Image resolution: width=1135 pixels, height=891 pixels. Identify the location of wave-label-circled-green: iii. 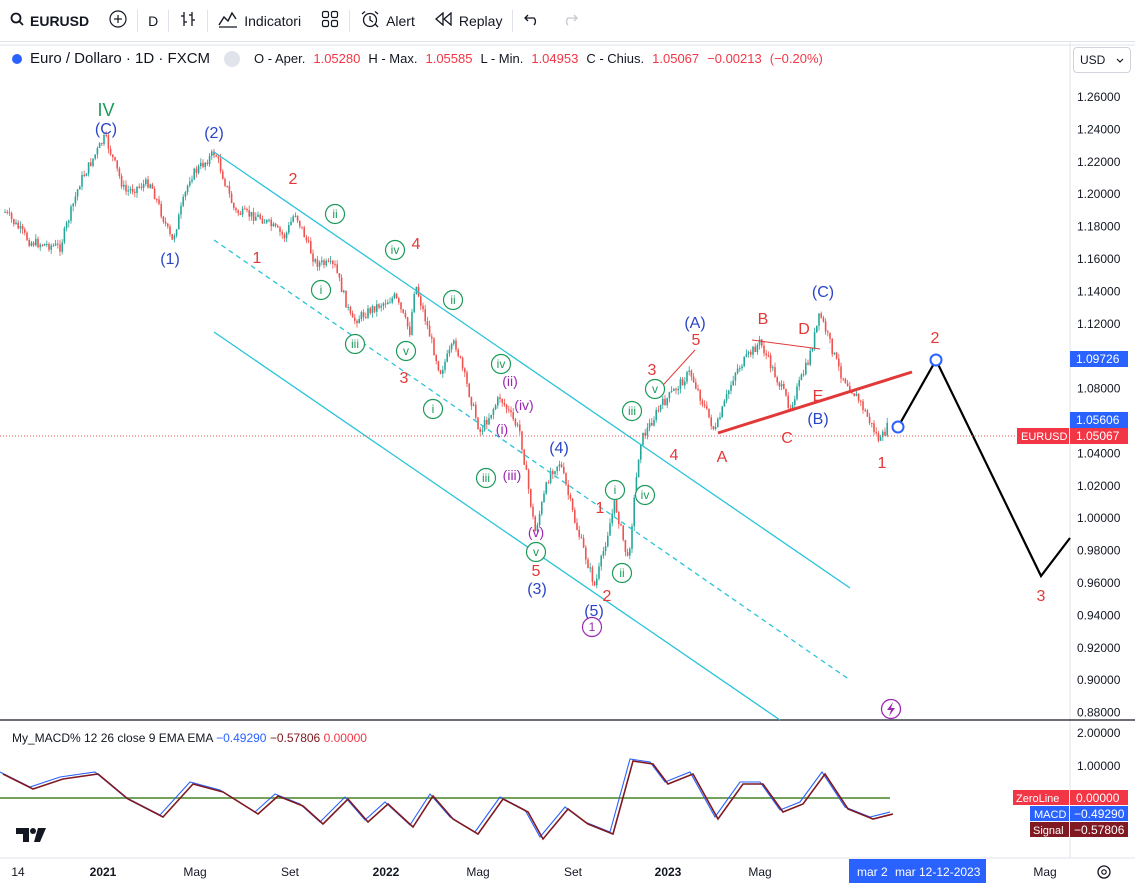
(355, 344).